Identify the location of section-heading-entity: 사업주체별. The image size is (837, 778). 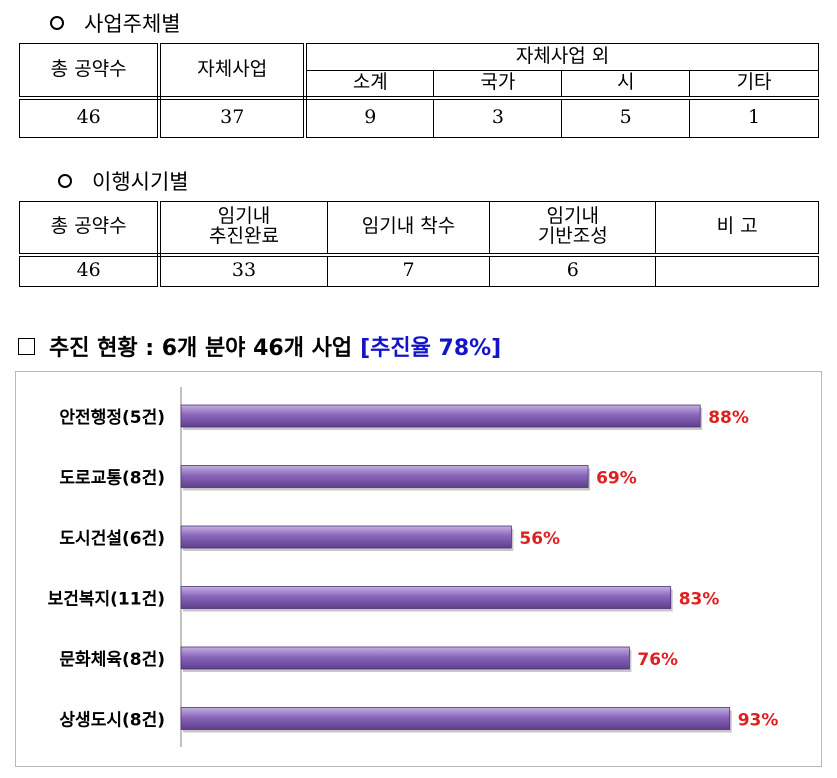
(115, 23).